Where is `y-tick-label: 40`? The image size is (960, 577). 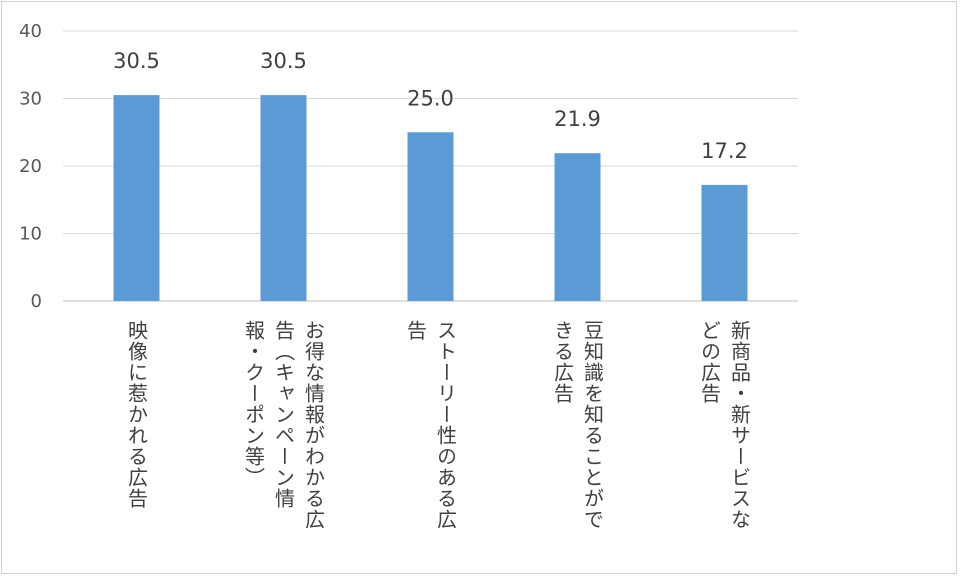
y-tick-label: 40 is located at coordinates (30, 31).